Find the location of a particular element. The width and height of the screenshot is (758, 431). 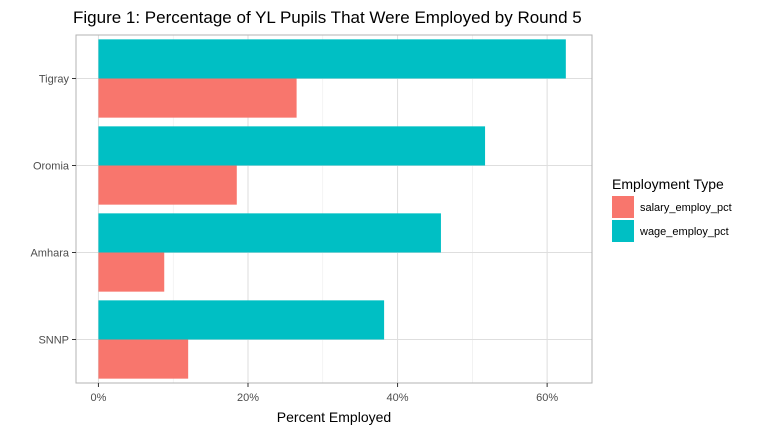

bar-salary-employ-oromia is located at coordinates (167, 185).